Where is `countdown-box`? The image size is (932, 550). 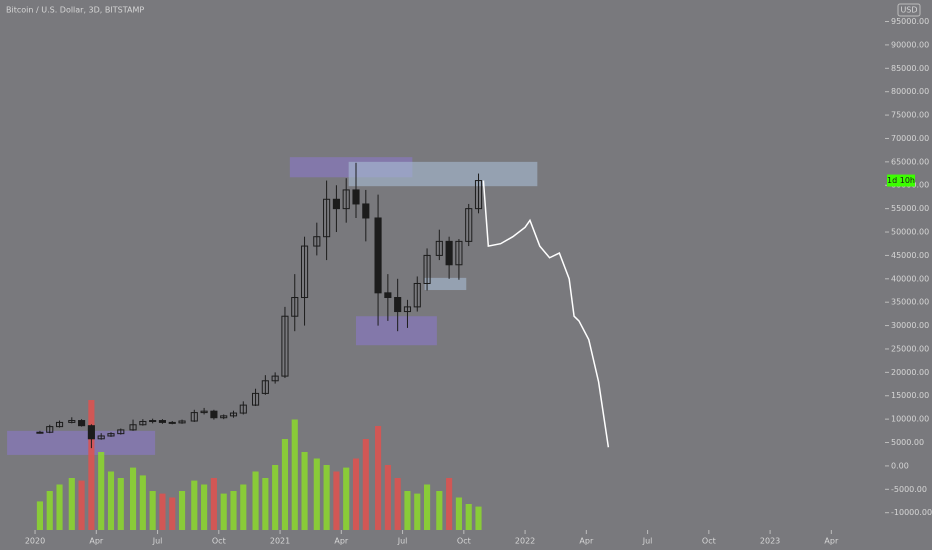
countdown-box is located at coordinates (901, 180).